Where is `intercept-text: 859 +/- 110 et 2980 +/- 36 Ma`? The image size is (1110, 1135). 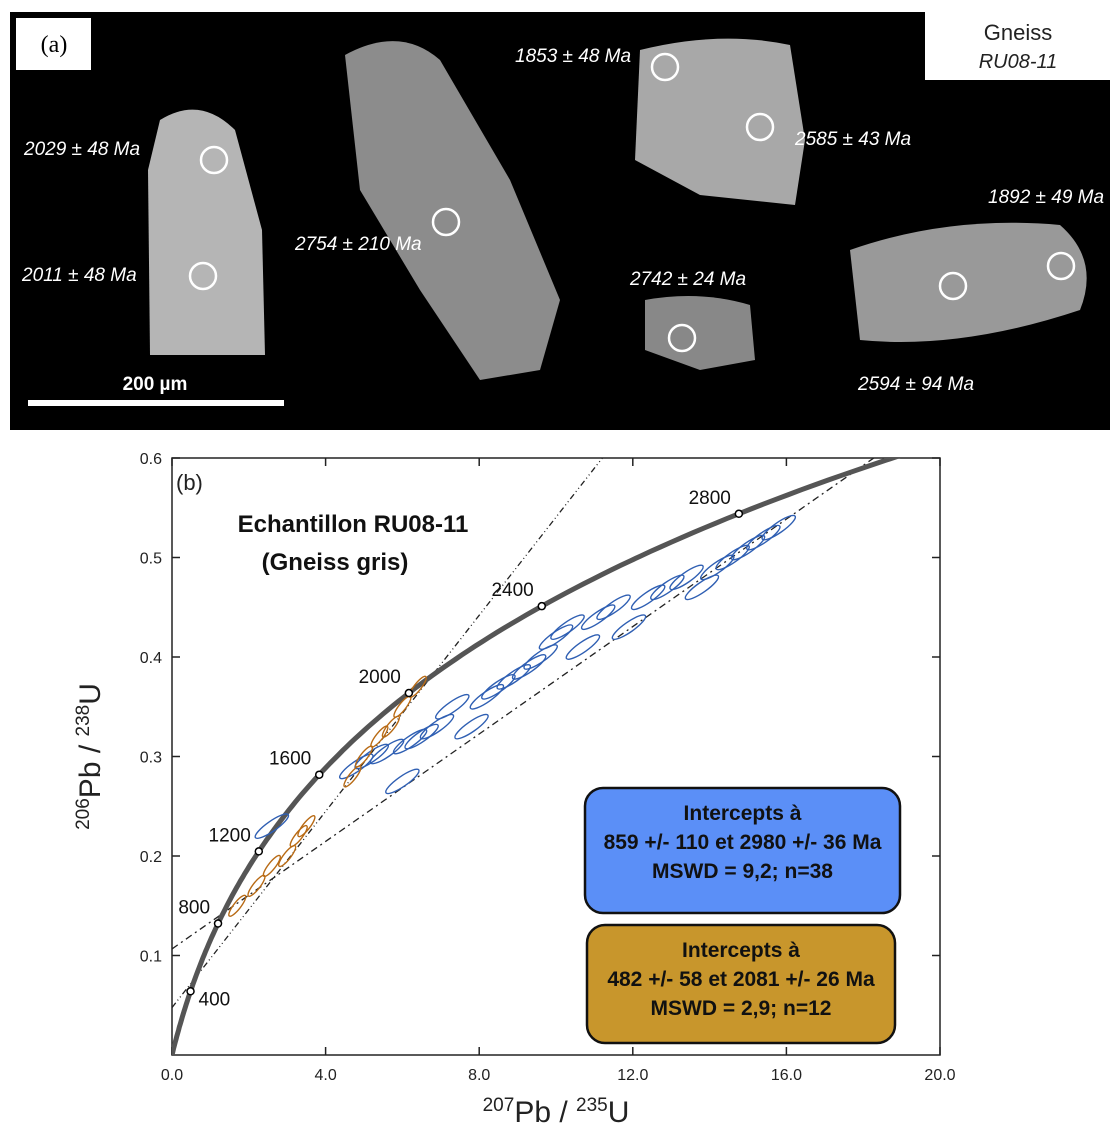
intercept-text: 859 +/- 110 et 2980 +/- 36 Ma is located at coordinates (743, 842).